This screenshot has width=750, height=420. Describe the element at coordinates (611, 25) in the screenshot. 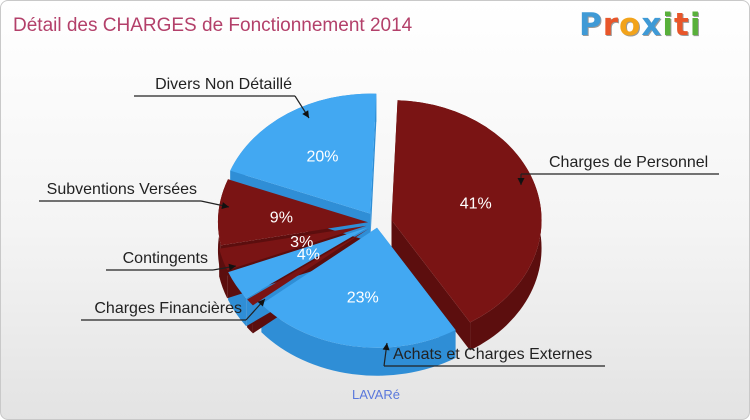

I see `logo-letter: r` at that location.